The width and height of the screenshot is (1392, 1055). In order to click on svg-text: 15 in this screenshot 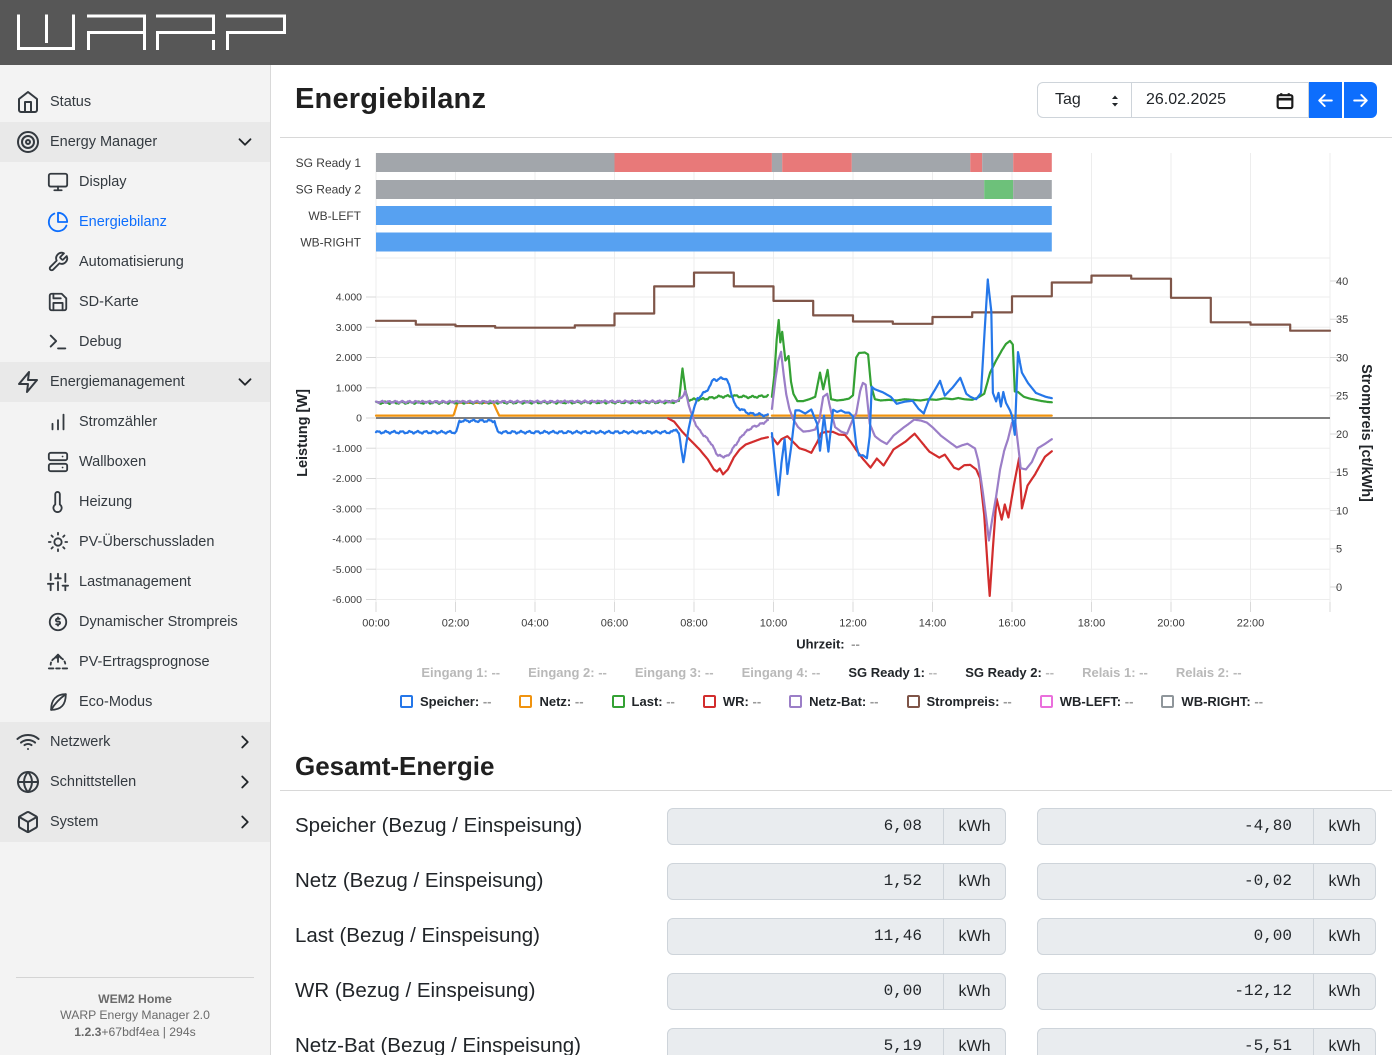, I will do `click(1342, 473)`.